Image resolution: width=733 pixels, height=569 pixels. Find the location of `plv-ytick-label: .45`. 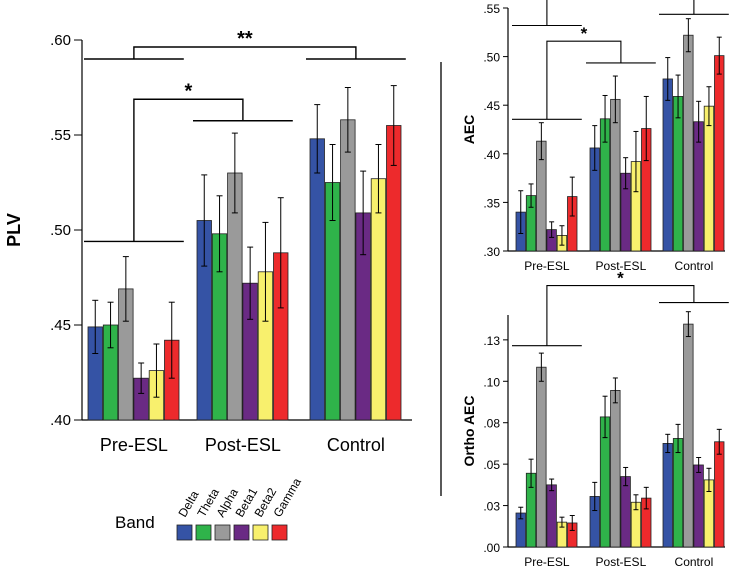

plv-ytick-label: .45 is located at coordinates (60, 325).